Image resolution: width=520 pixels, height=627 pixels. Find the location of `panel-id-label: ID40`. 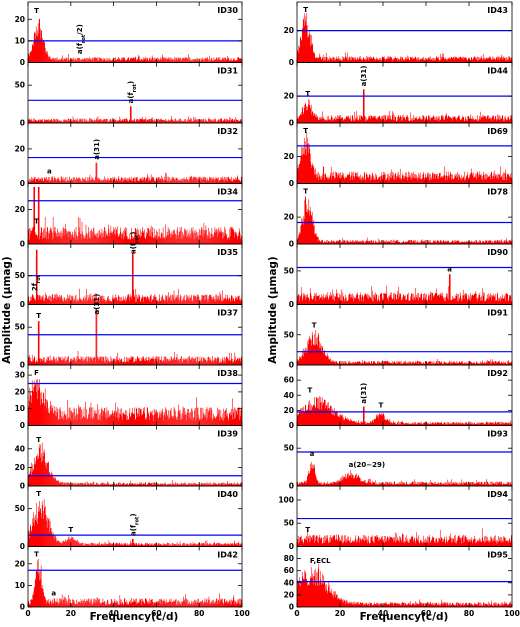

panel-id-label: ID40 is located at coordinates (227, 494).